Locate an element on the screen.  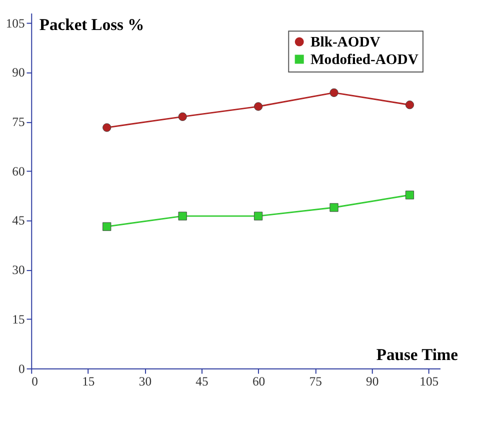
x-tick-label: 45 is located at coordinates (202, 381).